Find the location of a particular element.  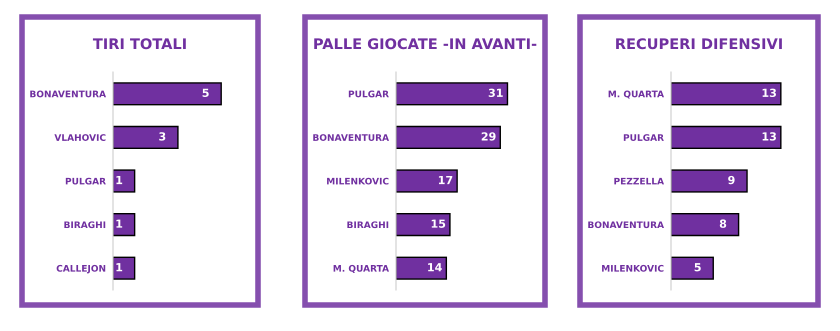

chart-title: TIRI TOTALI is located at coordinates (139, 44).